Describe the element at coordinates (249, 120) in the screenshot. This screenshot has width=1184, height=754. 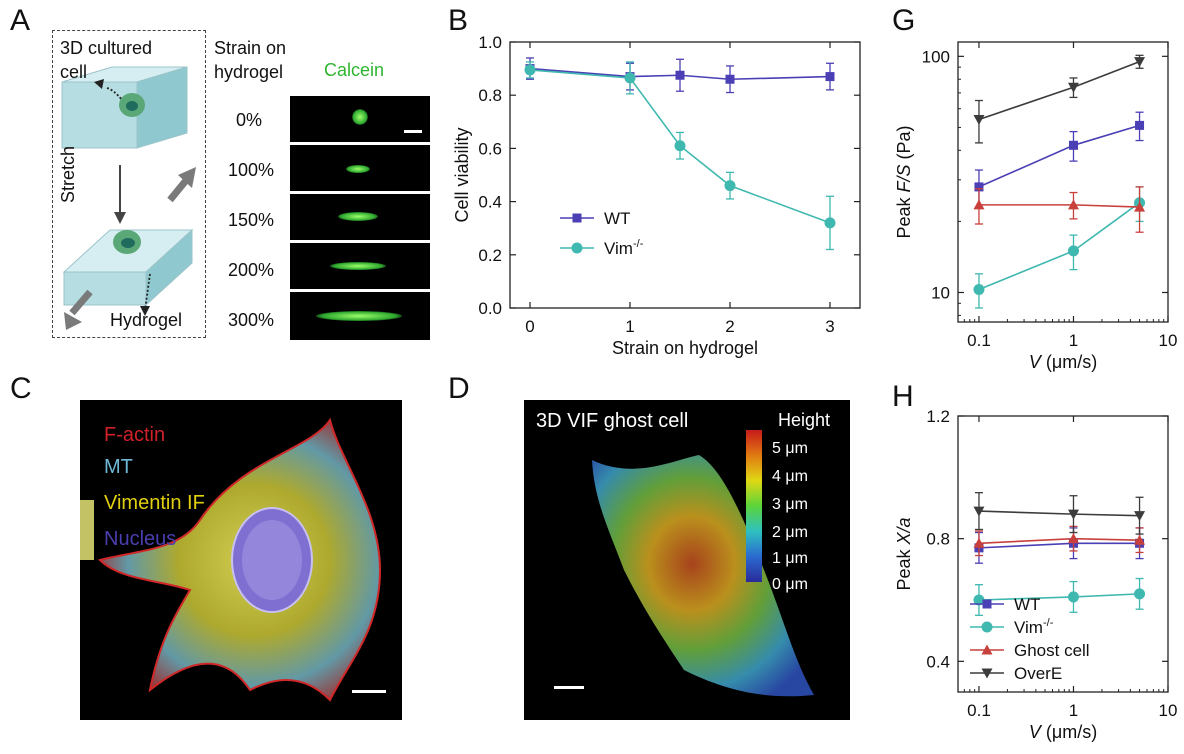
I see `strain-label-0: 0%` at that location.